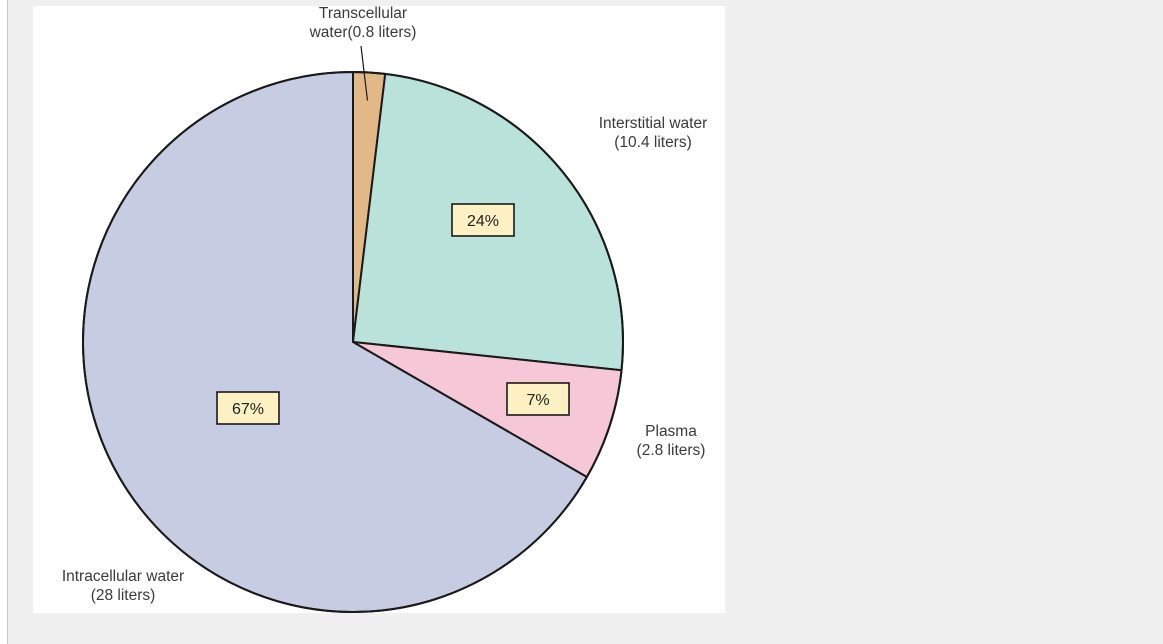 The height and width of the screenshot is (644, 1163). I want to click on percent-box-intracellular-water, so click(248, 408).